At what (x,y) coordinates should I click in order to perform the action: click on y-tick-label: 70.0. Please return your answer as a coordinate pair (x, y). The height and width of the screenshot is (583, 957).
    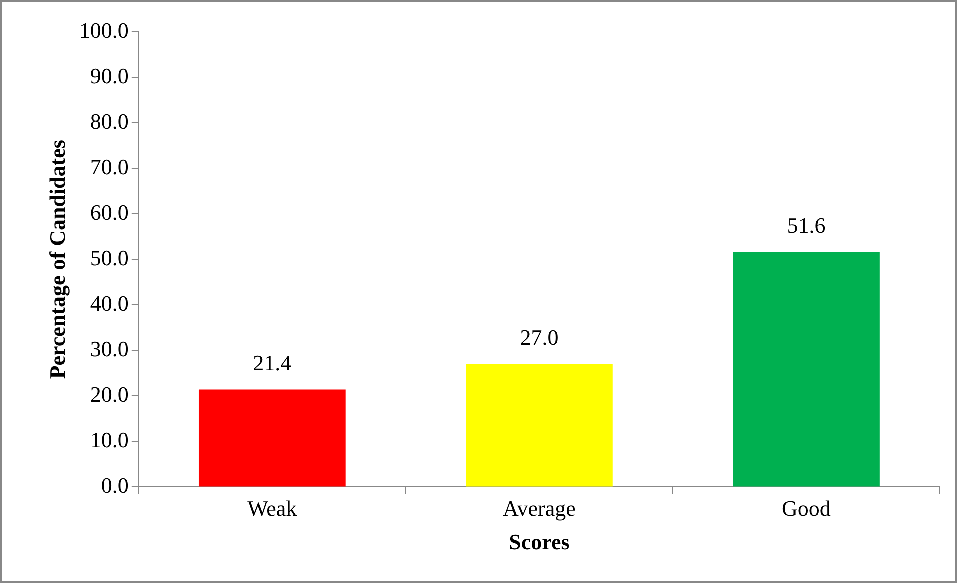
    Looking at the image, I should click on (109, 167).